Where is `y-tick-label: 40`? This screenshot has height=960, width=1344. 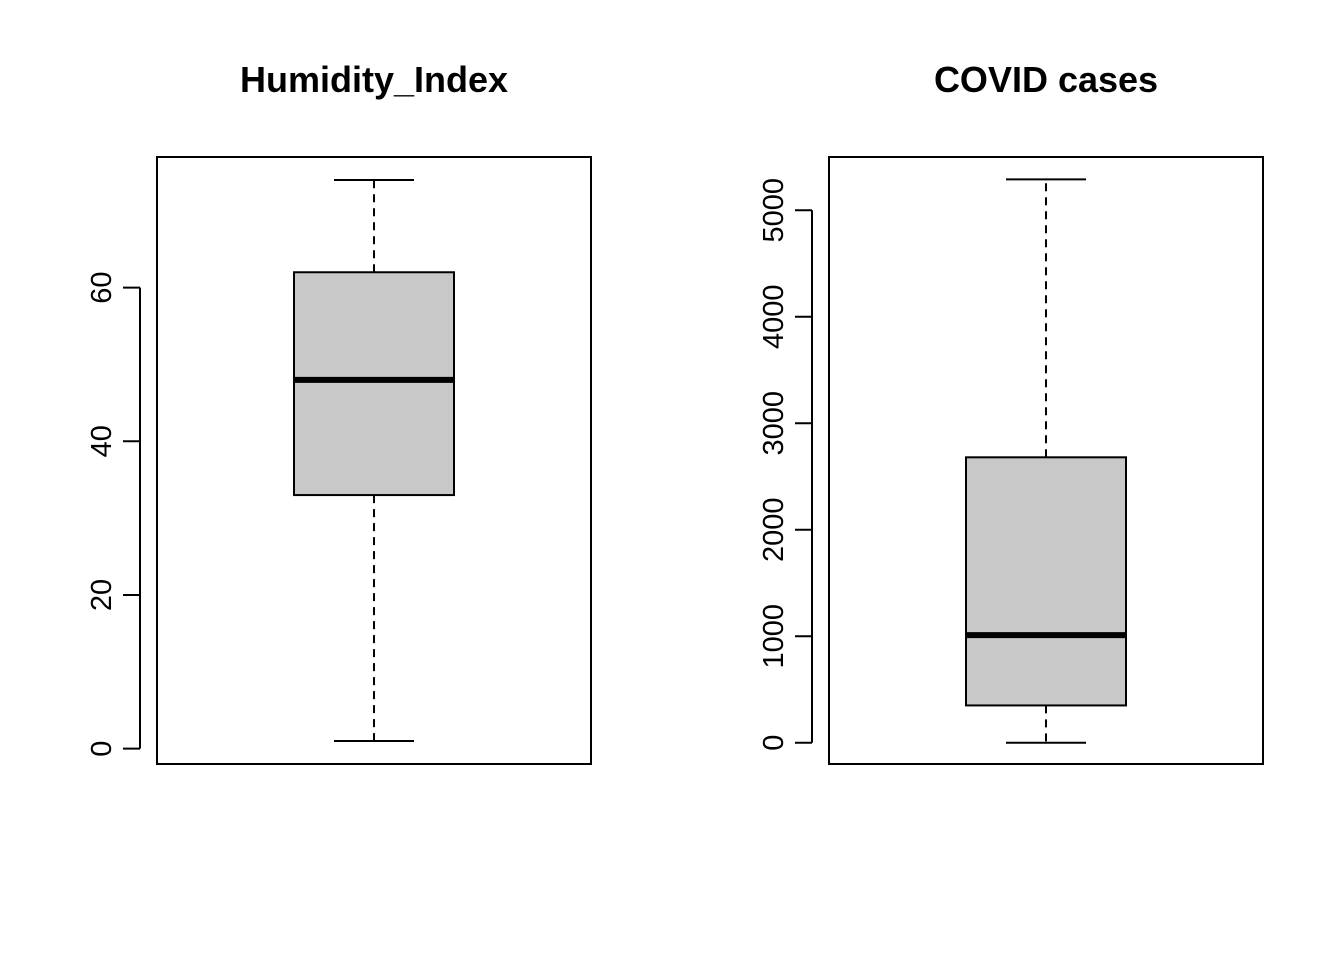
y-tick-label: 40 is located at coordinates (102, 441).